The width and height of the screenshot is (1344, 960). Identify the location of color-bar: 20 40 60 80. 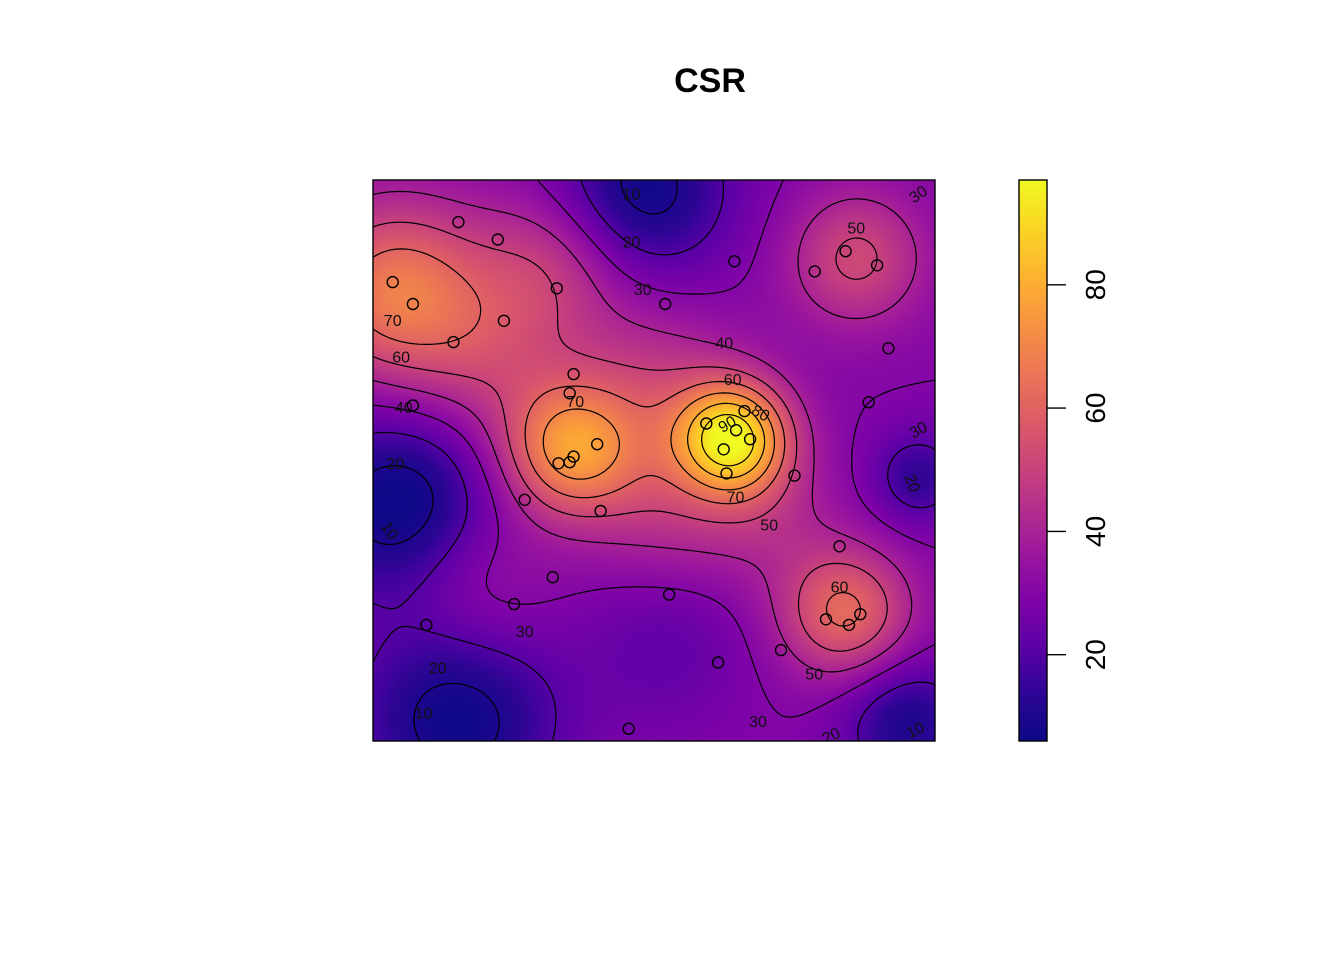
(1064, 460).